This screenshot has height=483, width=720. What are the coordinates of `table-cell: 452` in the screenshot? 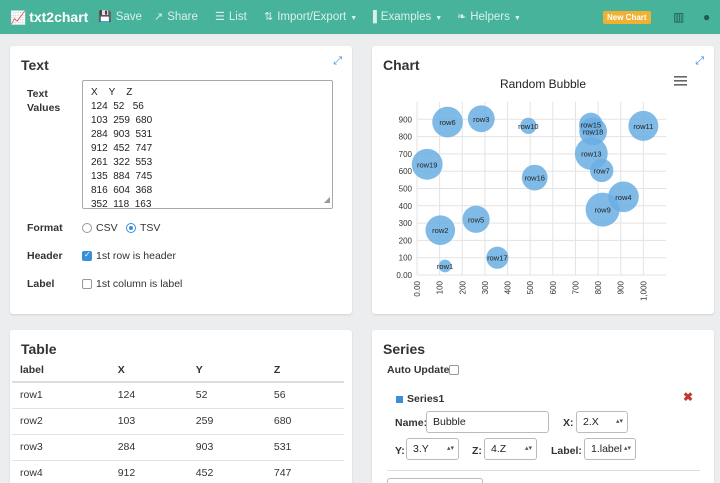 It's located at (226, 471).